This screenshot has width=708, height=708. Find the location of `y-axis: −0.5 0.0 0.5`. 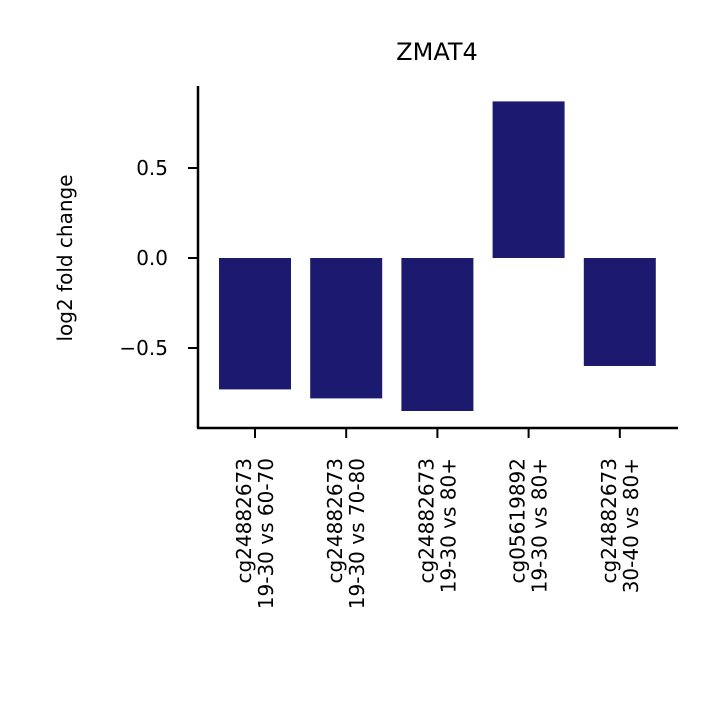

y-axis: −0.5 0.0 0.5 is located at coordinates (159, 257).